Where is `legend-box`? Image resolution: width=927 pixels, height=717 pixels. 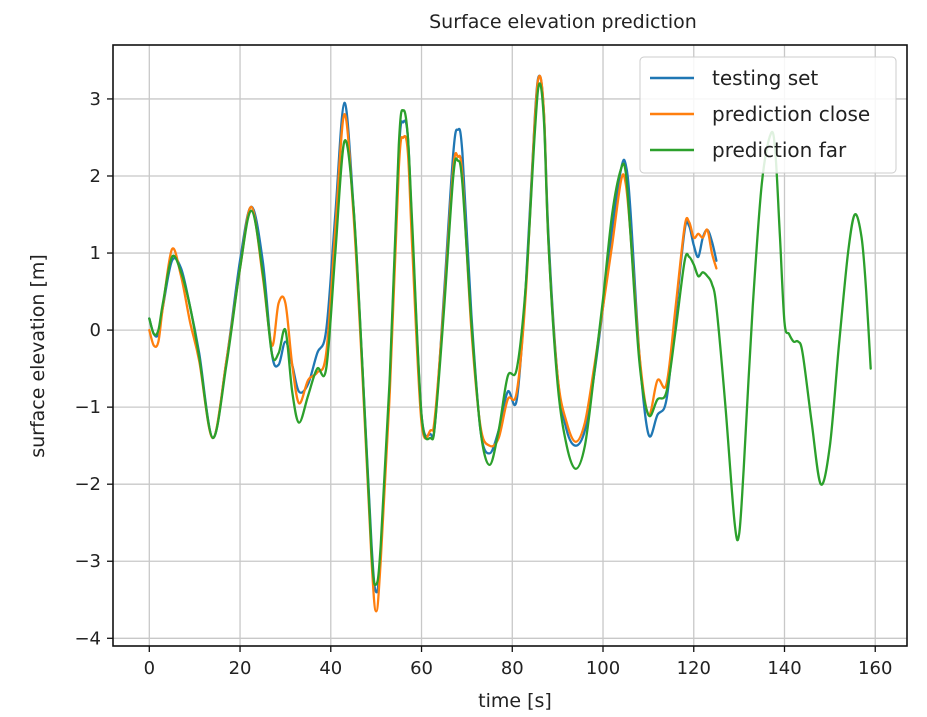
legend-box is located at coordinates (768, 115).